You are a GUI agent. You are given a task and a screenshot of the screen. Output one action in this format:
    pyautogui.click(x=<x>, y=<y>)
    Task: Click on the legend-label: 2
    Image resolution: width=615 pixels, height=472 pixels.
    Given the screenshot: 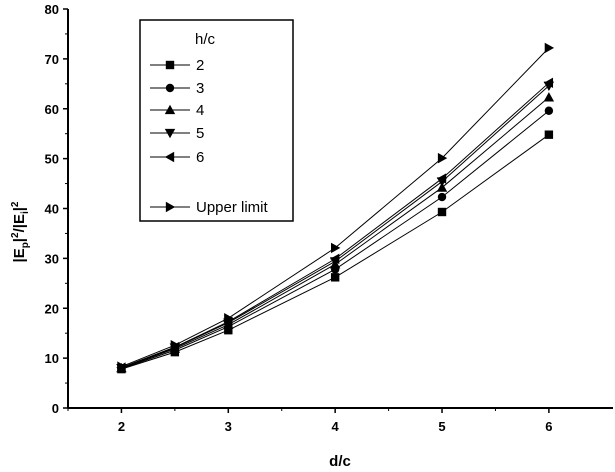 What is the action you would take?
    pyautogui.click(x=200, y=65)
    